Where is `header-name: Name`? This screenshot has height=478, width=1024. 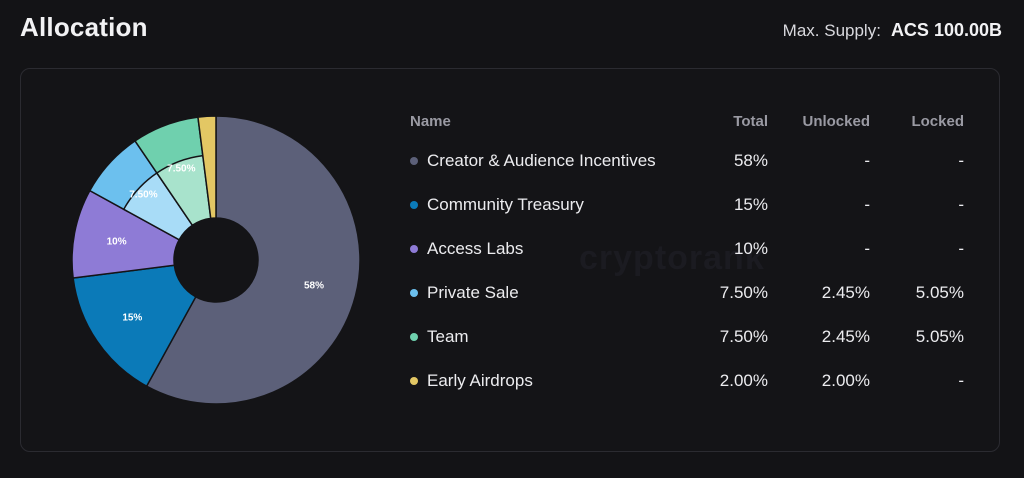
header-name: Name is located at coordinates (430, 121).